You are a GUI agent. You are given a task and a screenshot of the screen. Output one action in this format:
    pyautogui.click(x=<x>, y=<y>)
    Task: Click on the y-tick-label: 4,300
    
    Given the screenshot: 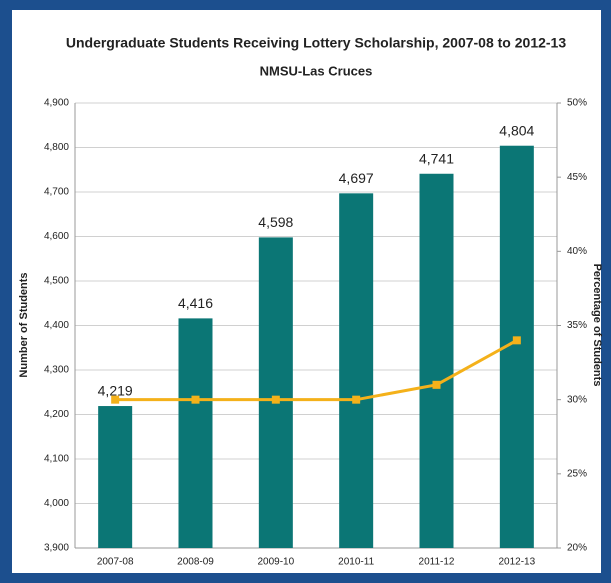 What is the action you would take?
    pyautogui.click(x=56, y=370)
    